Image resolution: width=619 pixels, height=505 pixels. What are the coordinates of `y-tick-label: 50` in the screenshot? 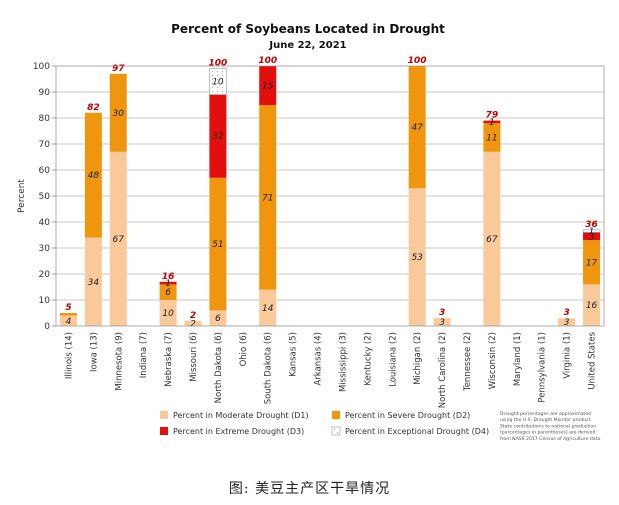 It's located at (45, 197).